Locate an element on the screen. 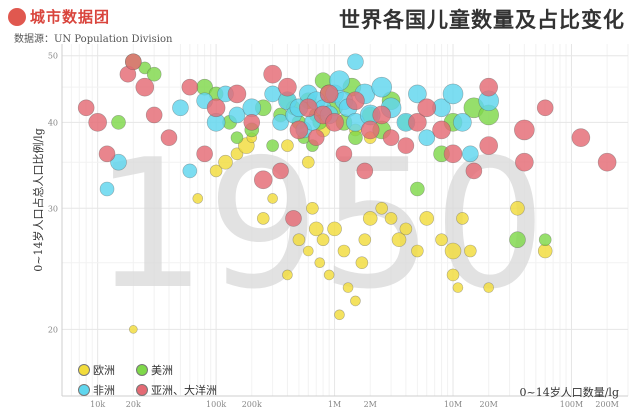 Image resolution: width=639 pixels, height=414 pixels. legend-label: 亚洲、大洋洲 is located at coordinates (184, 390).